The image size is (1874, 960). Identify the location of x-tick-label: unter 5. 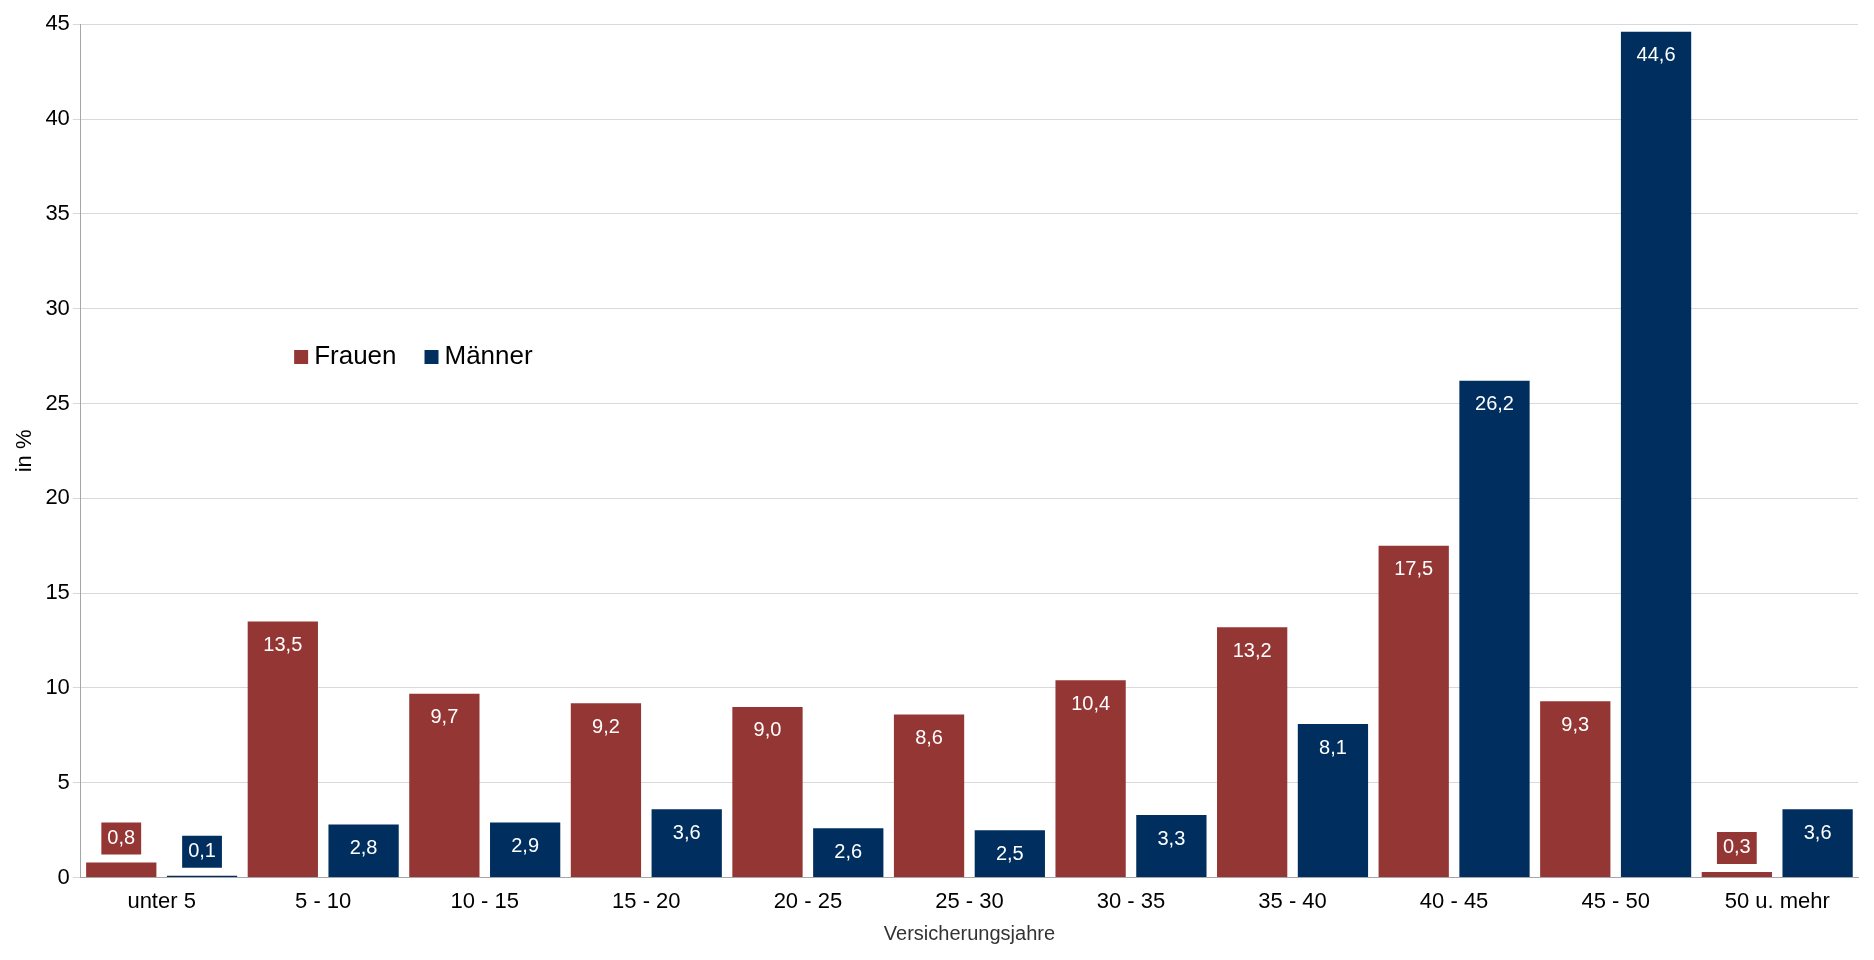
(161, 900).